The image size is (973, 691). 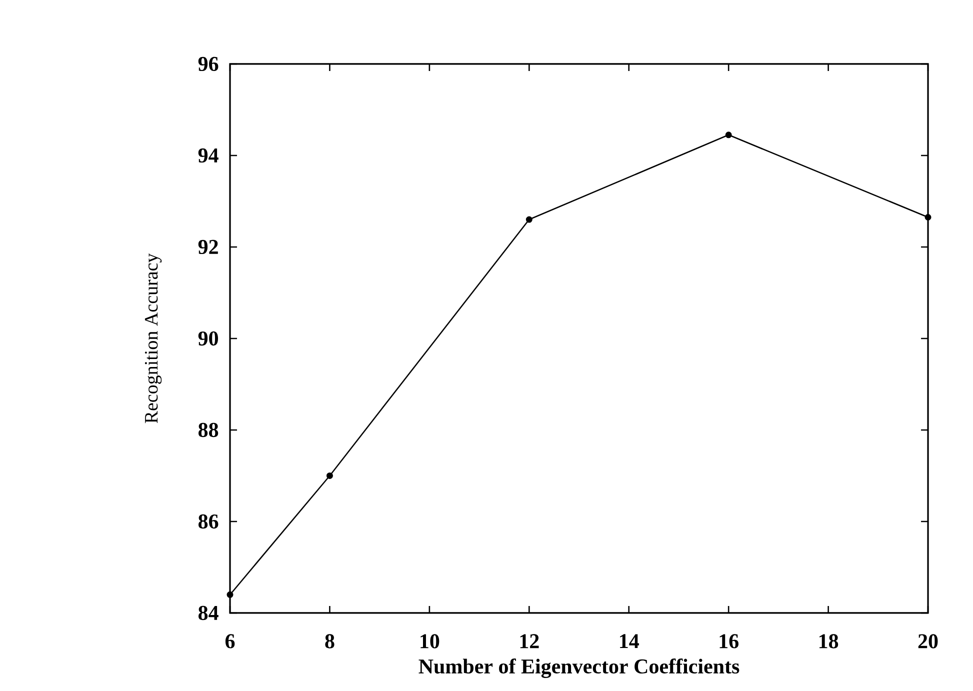 What do you see at coordinates (208, 64) in the screenshot?
I see `y-tick-label: 96` at bounding box center [208, 64].